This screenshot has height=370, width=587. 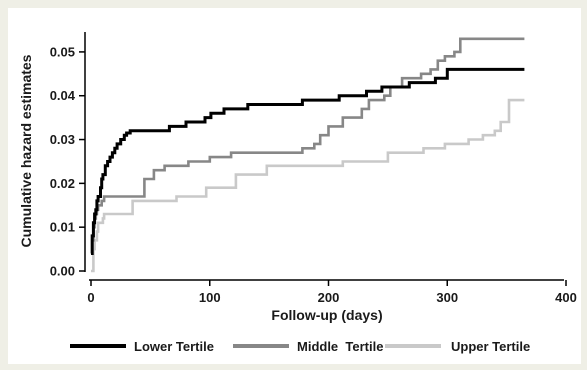 What do you see at coordinates (210, 297) in the screenshot?
I see `x-tick-label: 100` at bounding box center [210, 297].